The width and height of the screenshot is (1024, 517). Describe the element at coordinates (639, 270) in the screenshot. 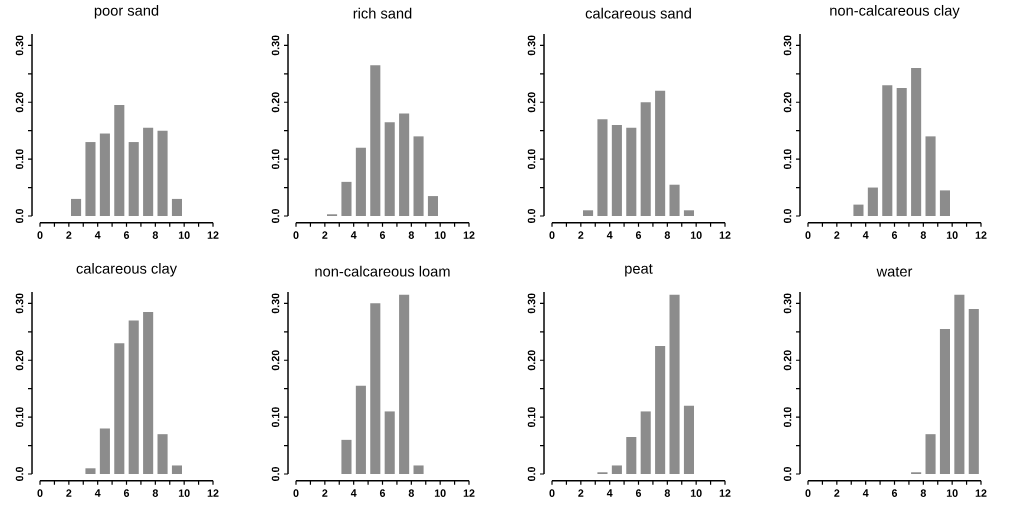

I see `chart-title: peat` at that location.